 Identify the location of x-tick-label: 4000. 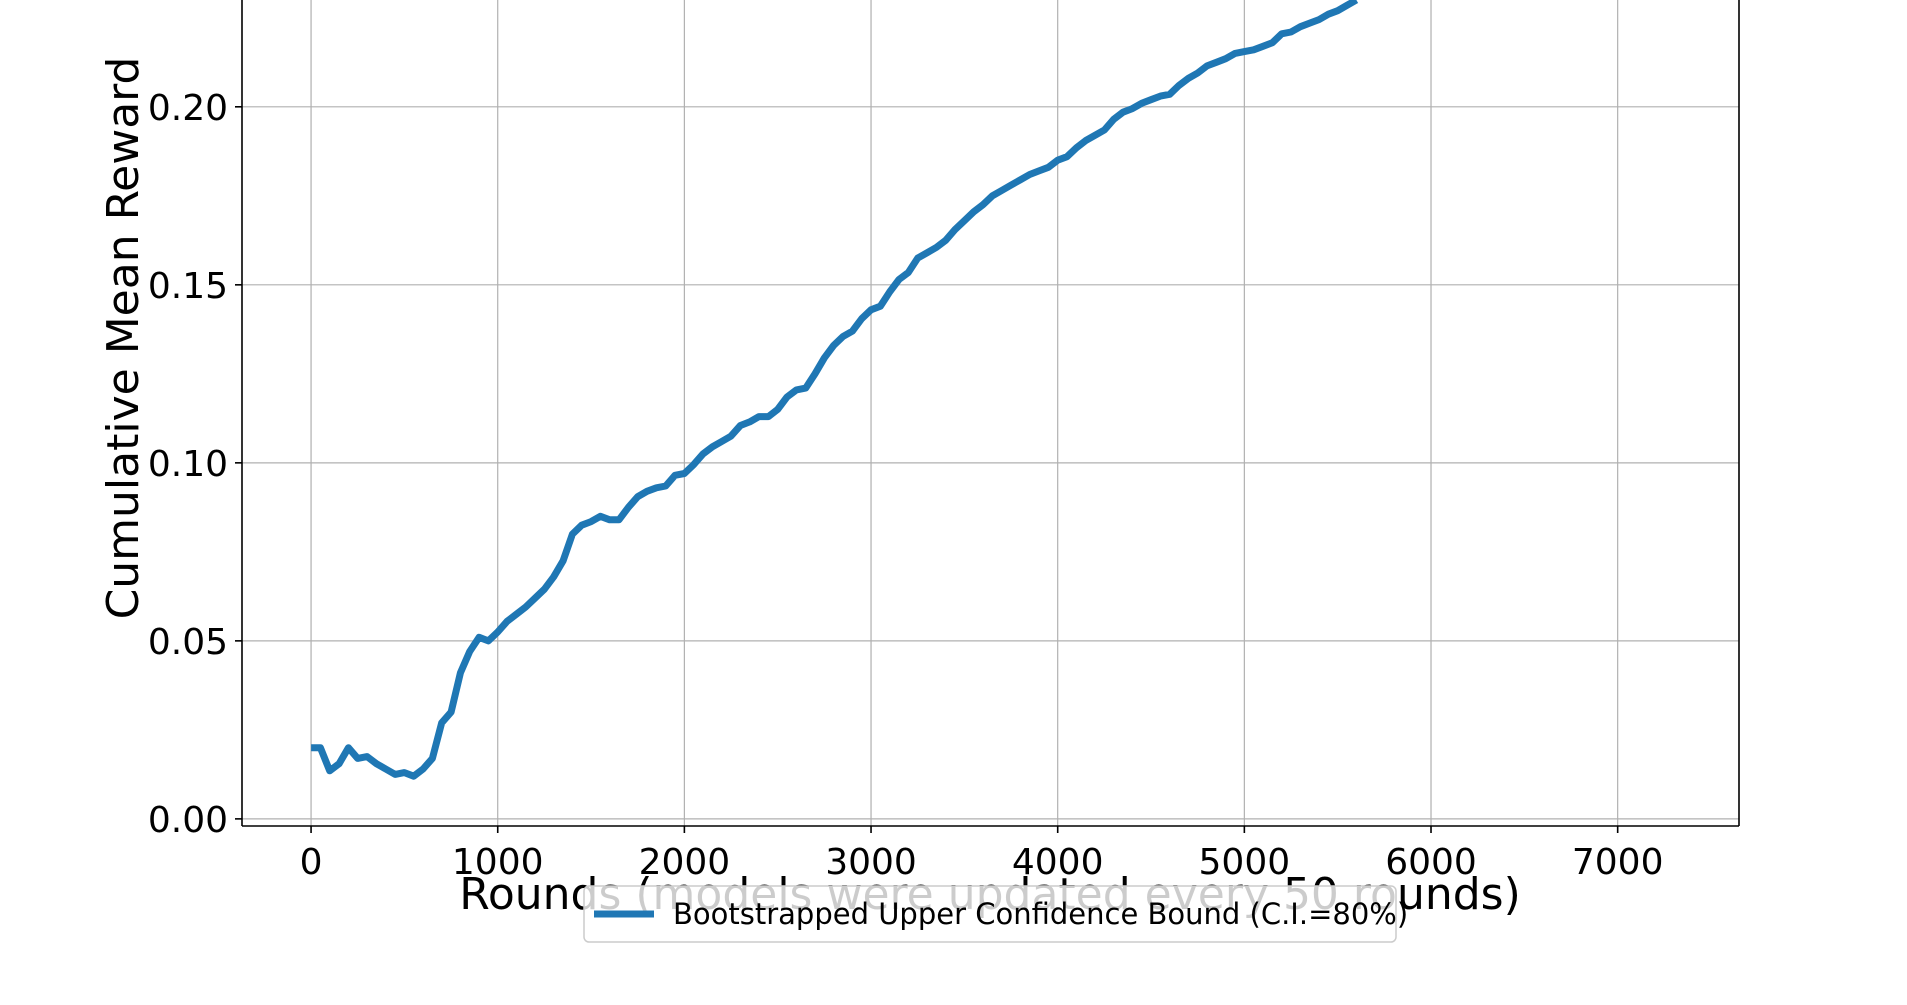
(1058, 862).